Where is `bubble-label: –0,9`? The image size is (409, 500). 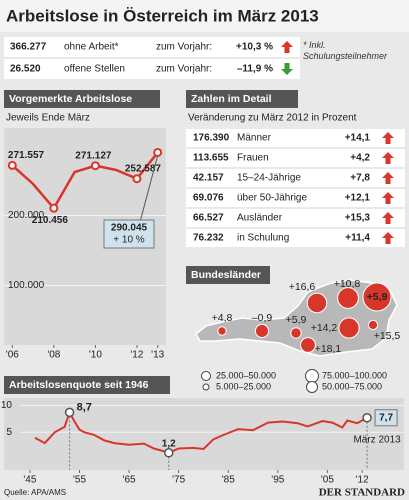
bubble-label: –0,9 is located at coordinates (262, 318).